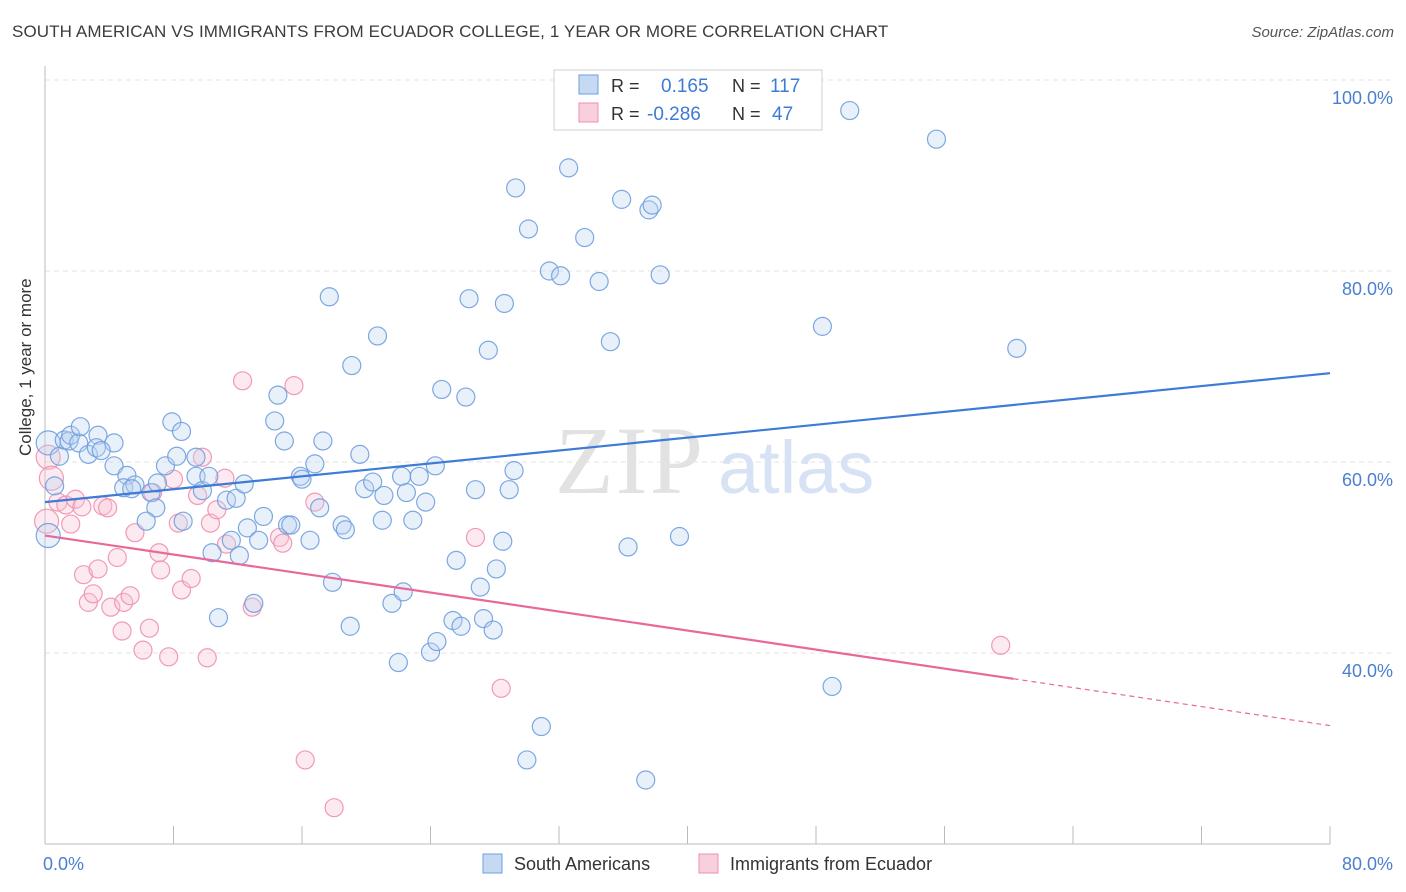 This screenshot has height=892, width=1406. What do you see at coordinates (714, 460) in the screenshot?
I see `watermark: ZIP atlas` at bounding box center [714, 460].